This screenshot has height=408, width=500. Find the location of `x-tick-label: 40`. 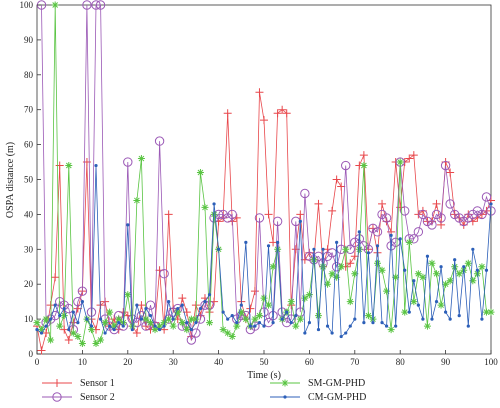

x-tick-label: 40 is located at coordinates (219, 362).